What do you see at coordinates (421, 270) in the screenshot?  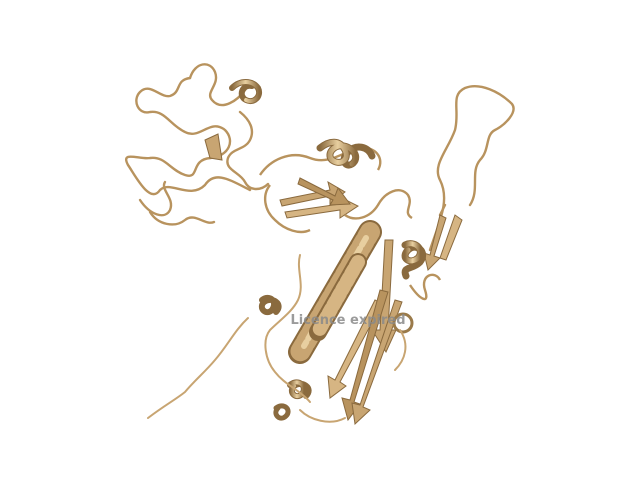 I see `alpha-helix-right` at bounding box center [421, 270].